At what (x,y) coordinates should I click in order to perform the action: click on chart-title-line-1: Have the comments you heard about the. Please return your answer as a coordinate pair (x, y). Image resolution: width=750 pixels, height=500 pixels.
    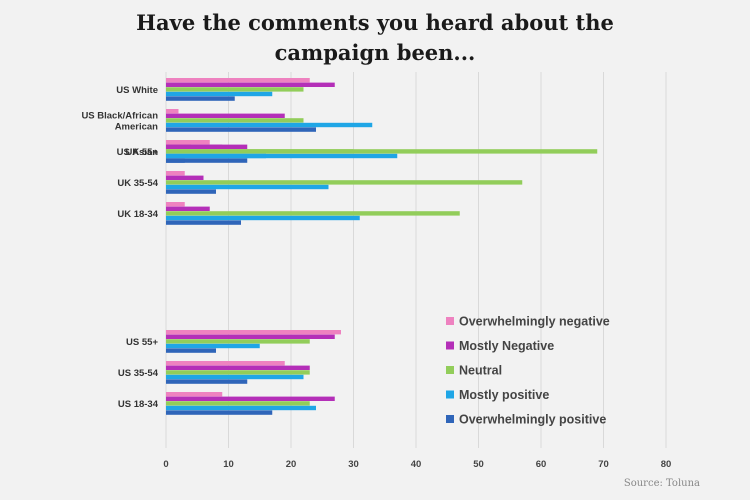
    Looking at the image, I should click on (375, 22).